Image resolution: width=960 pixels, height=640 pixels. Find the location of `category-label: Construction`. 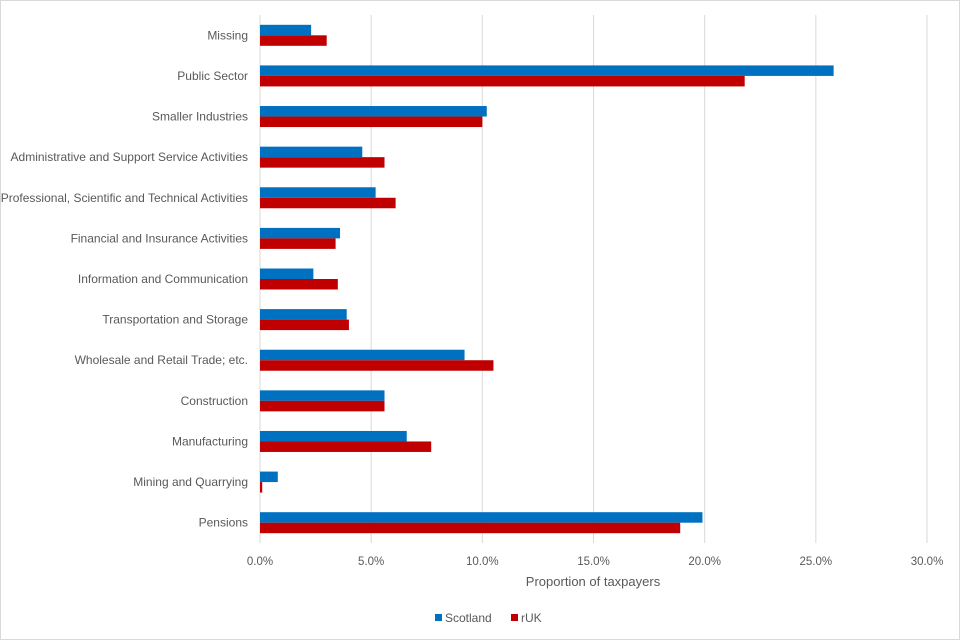

category-label: Construction is located at coordinates (214, 401).